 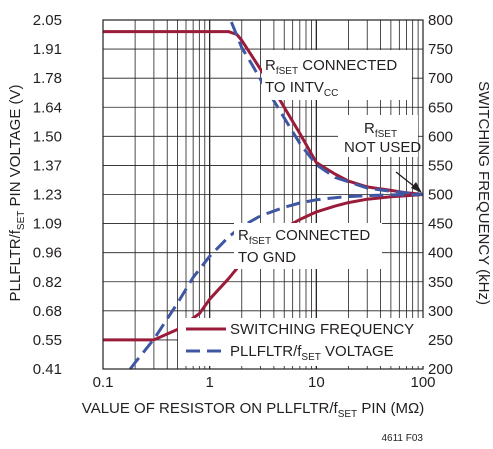 What do you see at coordinates (47, 224) in the screenshot?
I see `y-left-tick-label: 1.09` at bounding box center [47, 224].